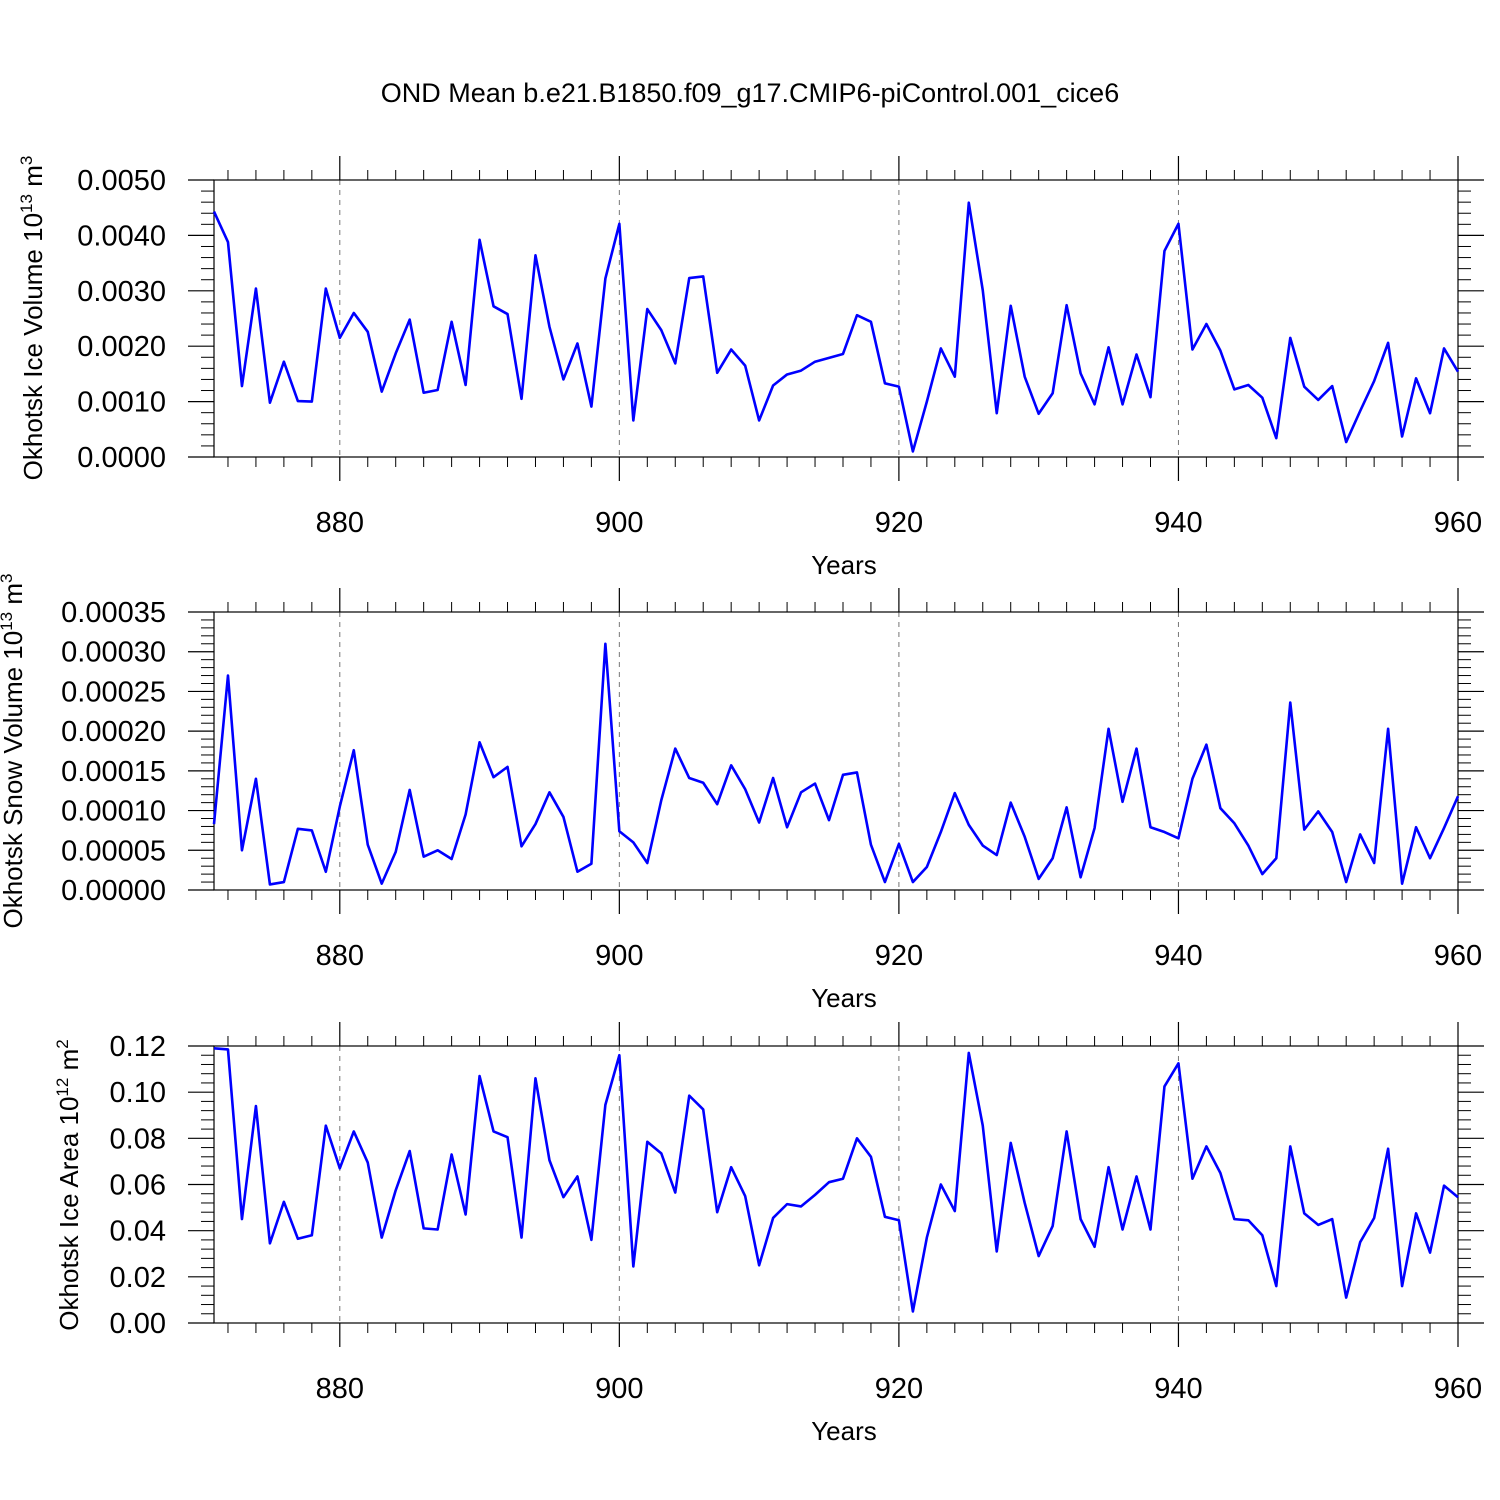 Image resolution: width=1500 pixels, height=1500 pixels. What do you see at coordinates (113, 692) in the screenshot?
I see `y-tick-label: 0.00025` at bounding box center [113, 692].